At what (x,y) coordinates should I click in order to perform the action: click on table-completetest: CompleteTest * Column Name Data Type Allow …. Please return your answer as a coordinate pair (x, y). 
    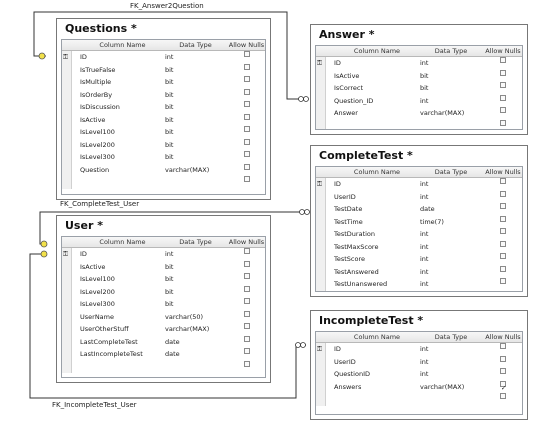
    Looking at the image, I should click on (419, 221).